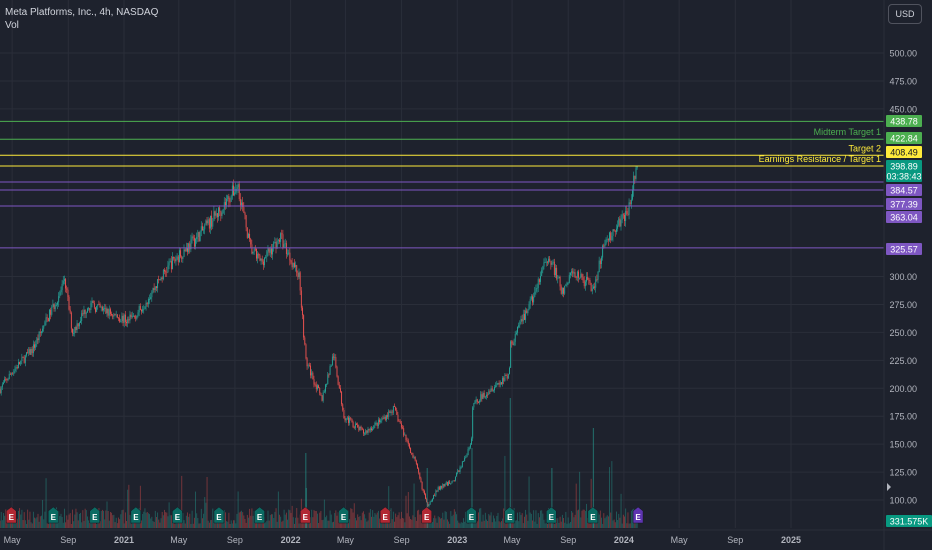 The image size is (932, 550). I want to click on currency-button: USD, so click(905, 14).